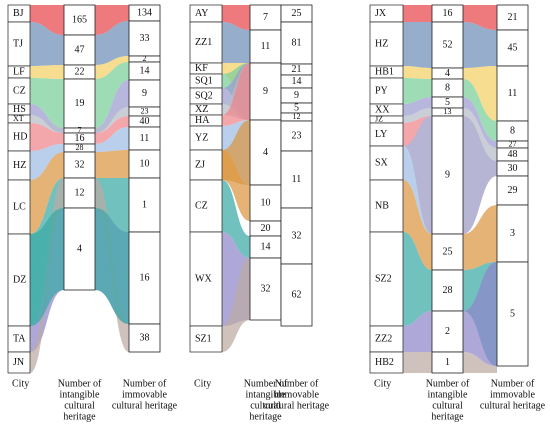 The height and width of the screenshot is (430, 550). I want to click on city-label-jn: JN, so click(18, 362).